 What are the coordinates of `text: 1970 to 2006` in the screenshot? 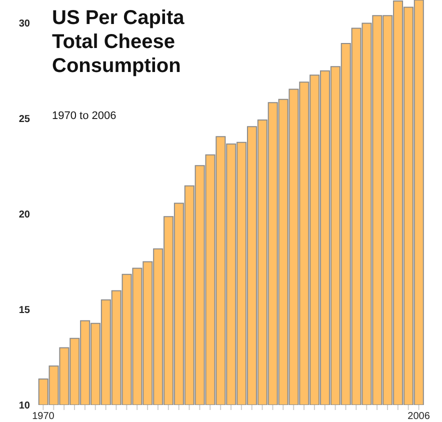 It's located at (84, 116).